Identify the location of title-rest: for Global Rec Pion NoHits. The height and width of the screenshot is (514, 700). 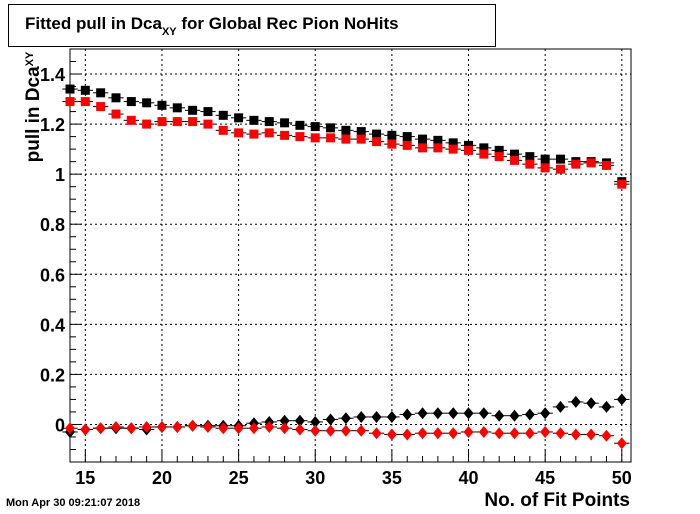
(287, 23).